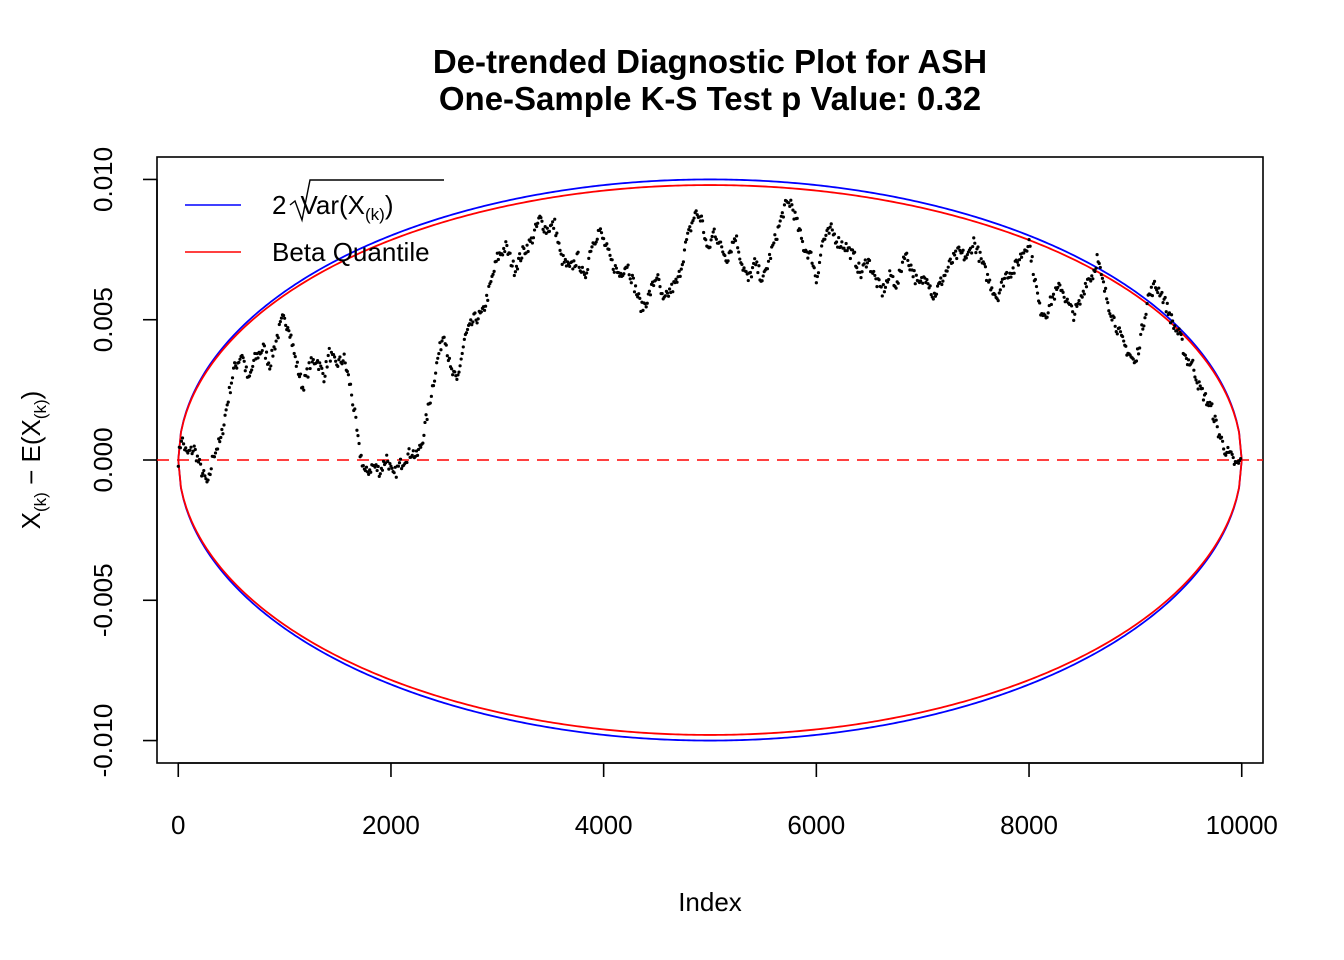 The image size is (1344, 960). Describe the element at coordinates (1242, 825) in the screenshot. I see `x-tick-label: 10000` at that location.